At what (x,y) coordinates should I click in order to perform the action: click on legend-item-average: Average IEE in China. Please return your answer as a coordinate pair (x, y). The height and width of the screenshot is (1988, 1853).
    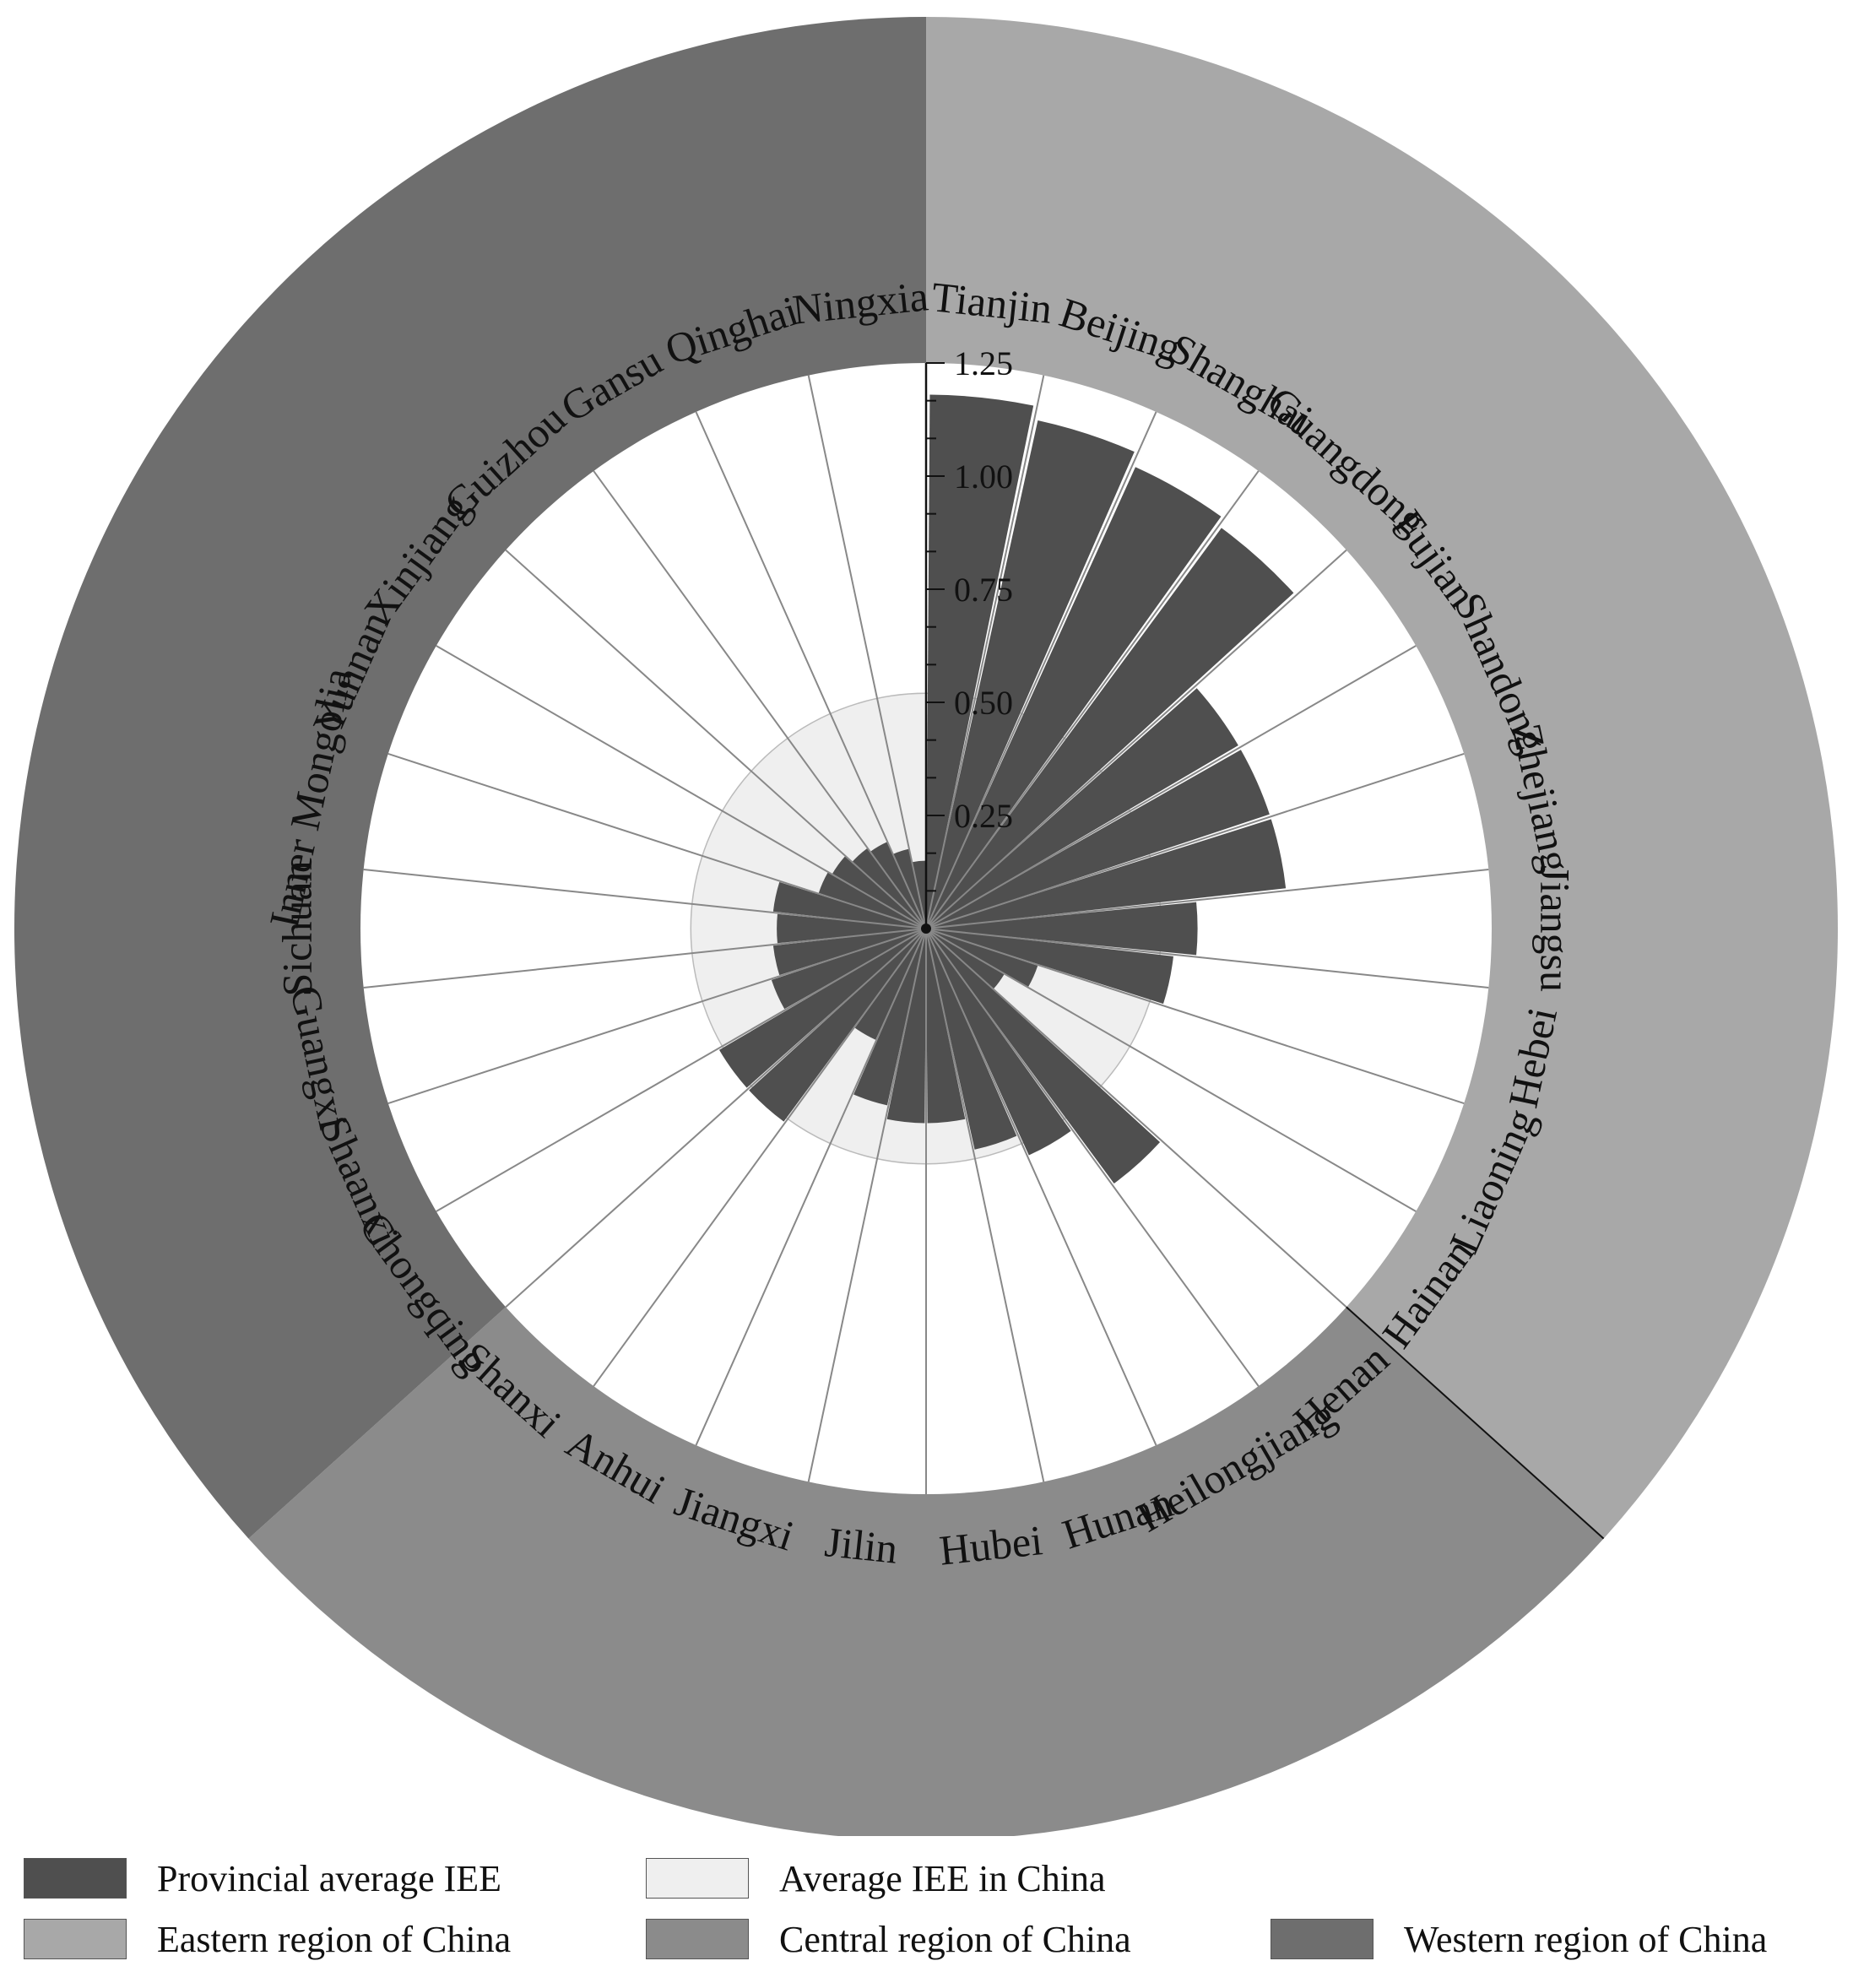
    Looking at the image, I should click on (876, 1879).